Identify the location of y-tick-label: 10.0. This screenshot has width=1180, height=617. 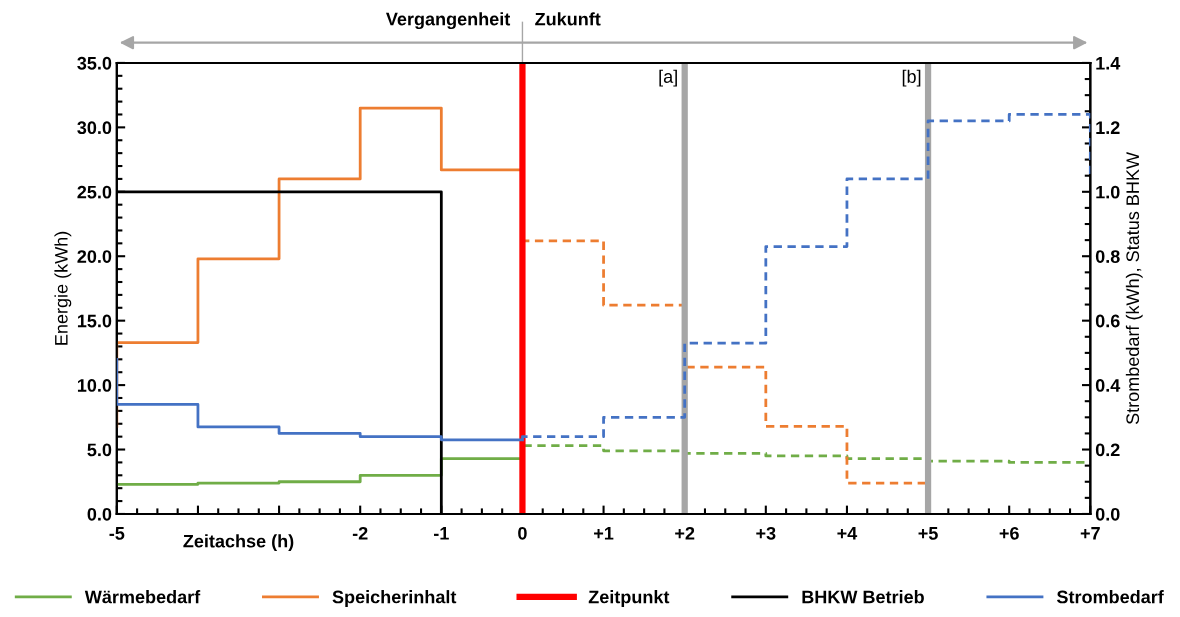
(94, 385).